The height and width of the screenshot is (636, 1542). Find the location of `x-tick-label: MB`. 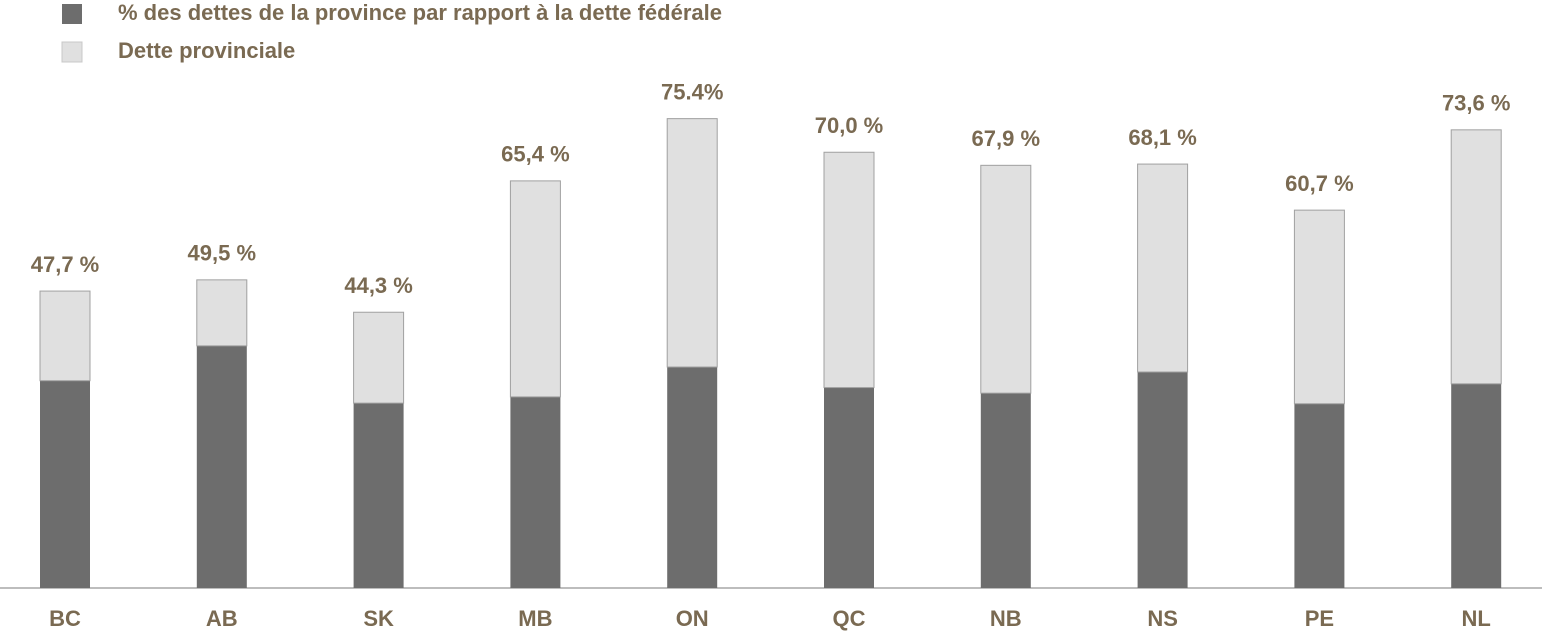

x-tick-label: MB is located at coordinates (535, 618).